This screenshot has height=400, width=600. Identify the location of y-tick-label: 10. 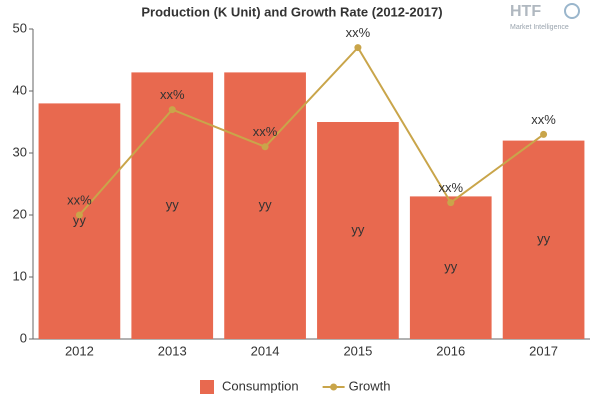
(20, 275).